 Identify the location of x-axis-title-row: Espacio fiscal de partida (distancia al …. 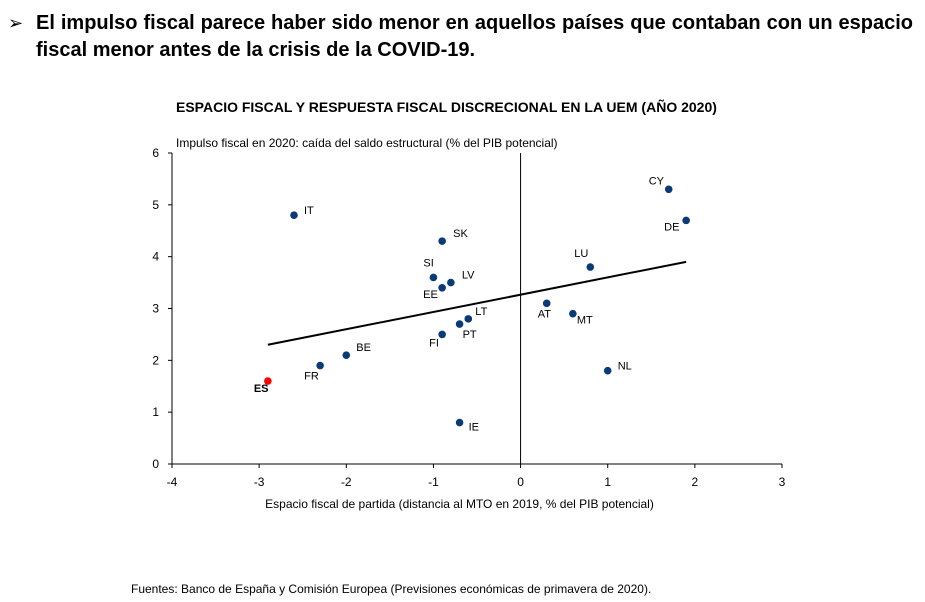
(462, 504).